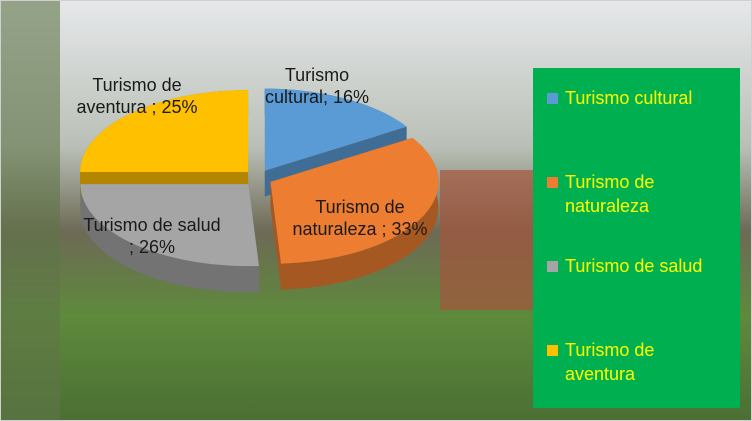 The height and width of the screenshot is (421, 752). What do you see at coordinates (610, 194) in the screenshot?
I see `legend-label: Turismo de naturaleza` at bounding box center [610, 194].